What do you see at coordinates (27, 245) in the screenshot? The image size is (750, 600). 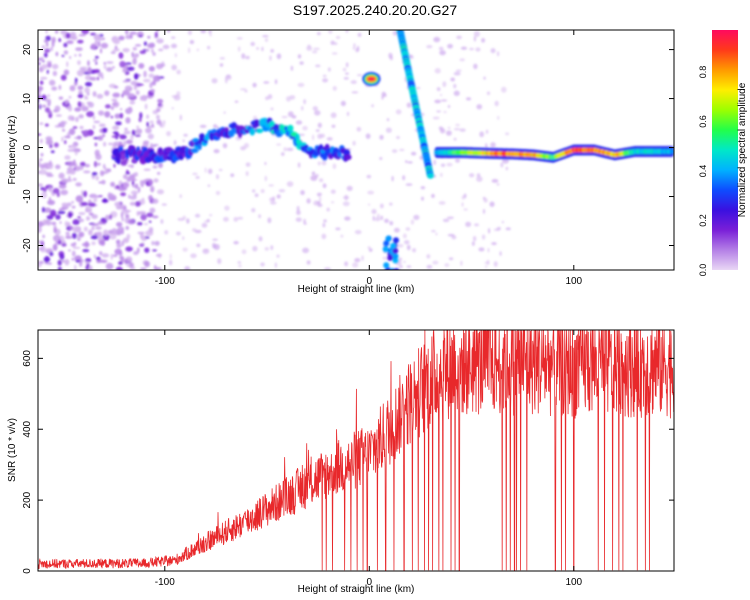 I see `spectrogram-y-tick-label: -20` at bounding box center [27, 245].